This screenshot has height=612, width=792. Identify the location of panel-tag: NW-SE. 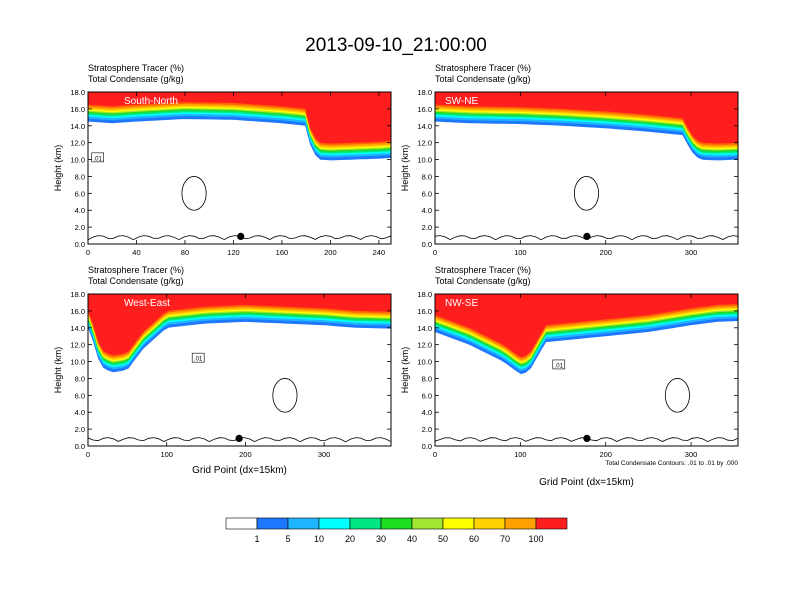
(461, 303).